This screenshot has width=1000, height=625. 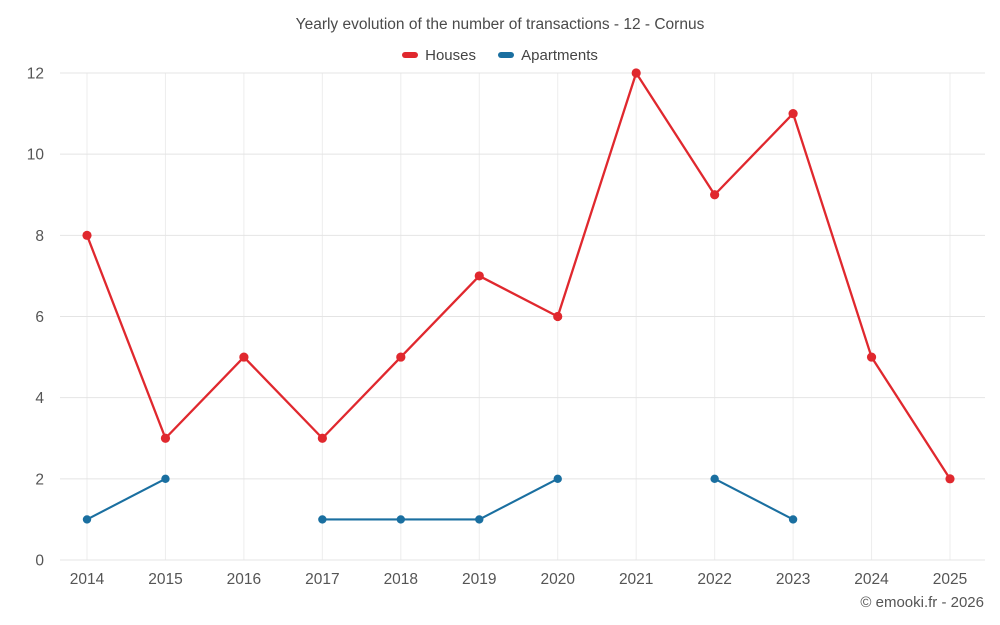 What do you see at coordinates (165, 579) in the screenshot?
I see `x-axis-tick-label: 2015` at bounding box center [165, 579].